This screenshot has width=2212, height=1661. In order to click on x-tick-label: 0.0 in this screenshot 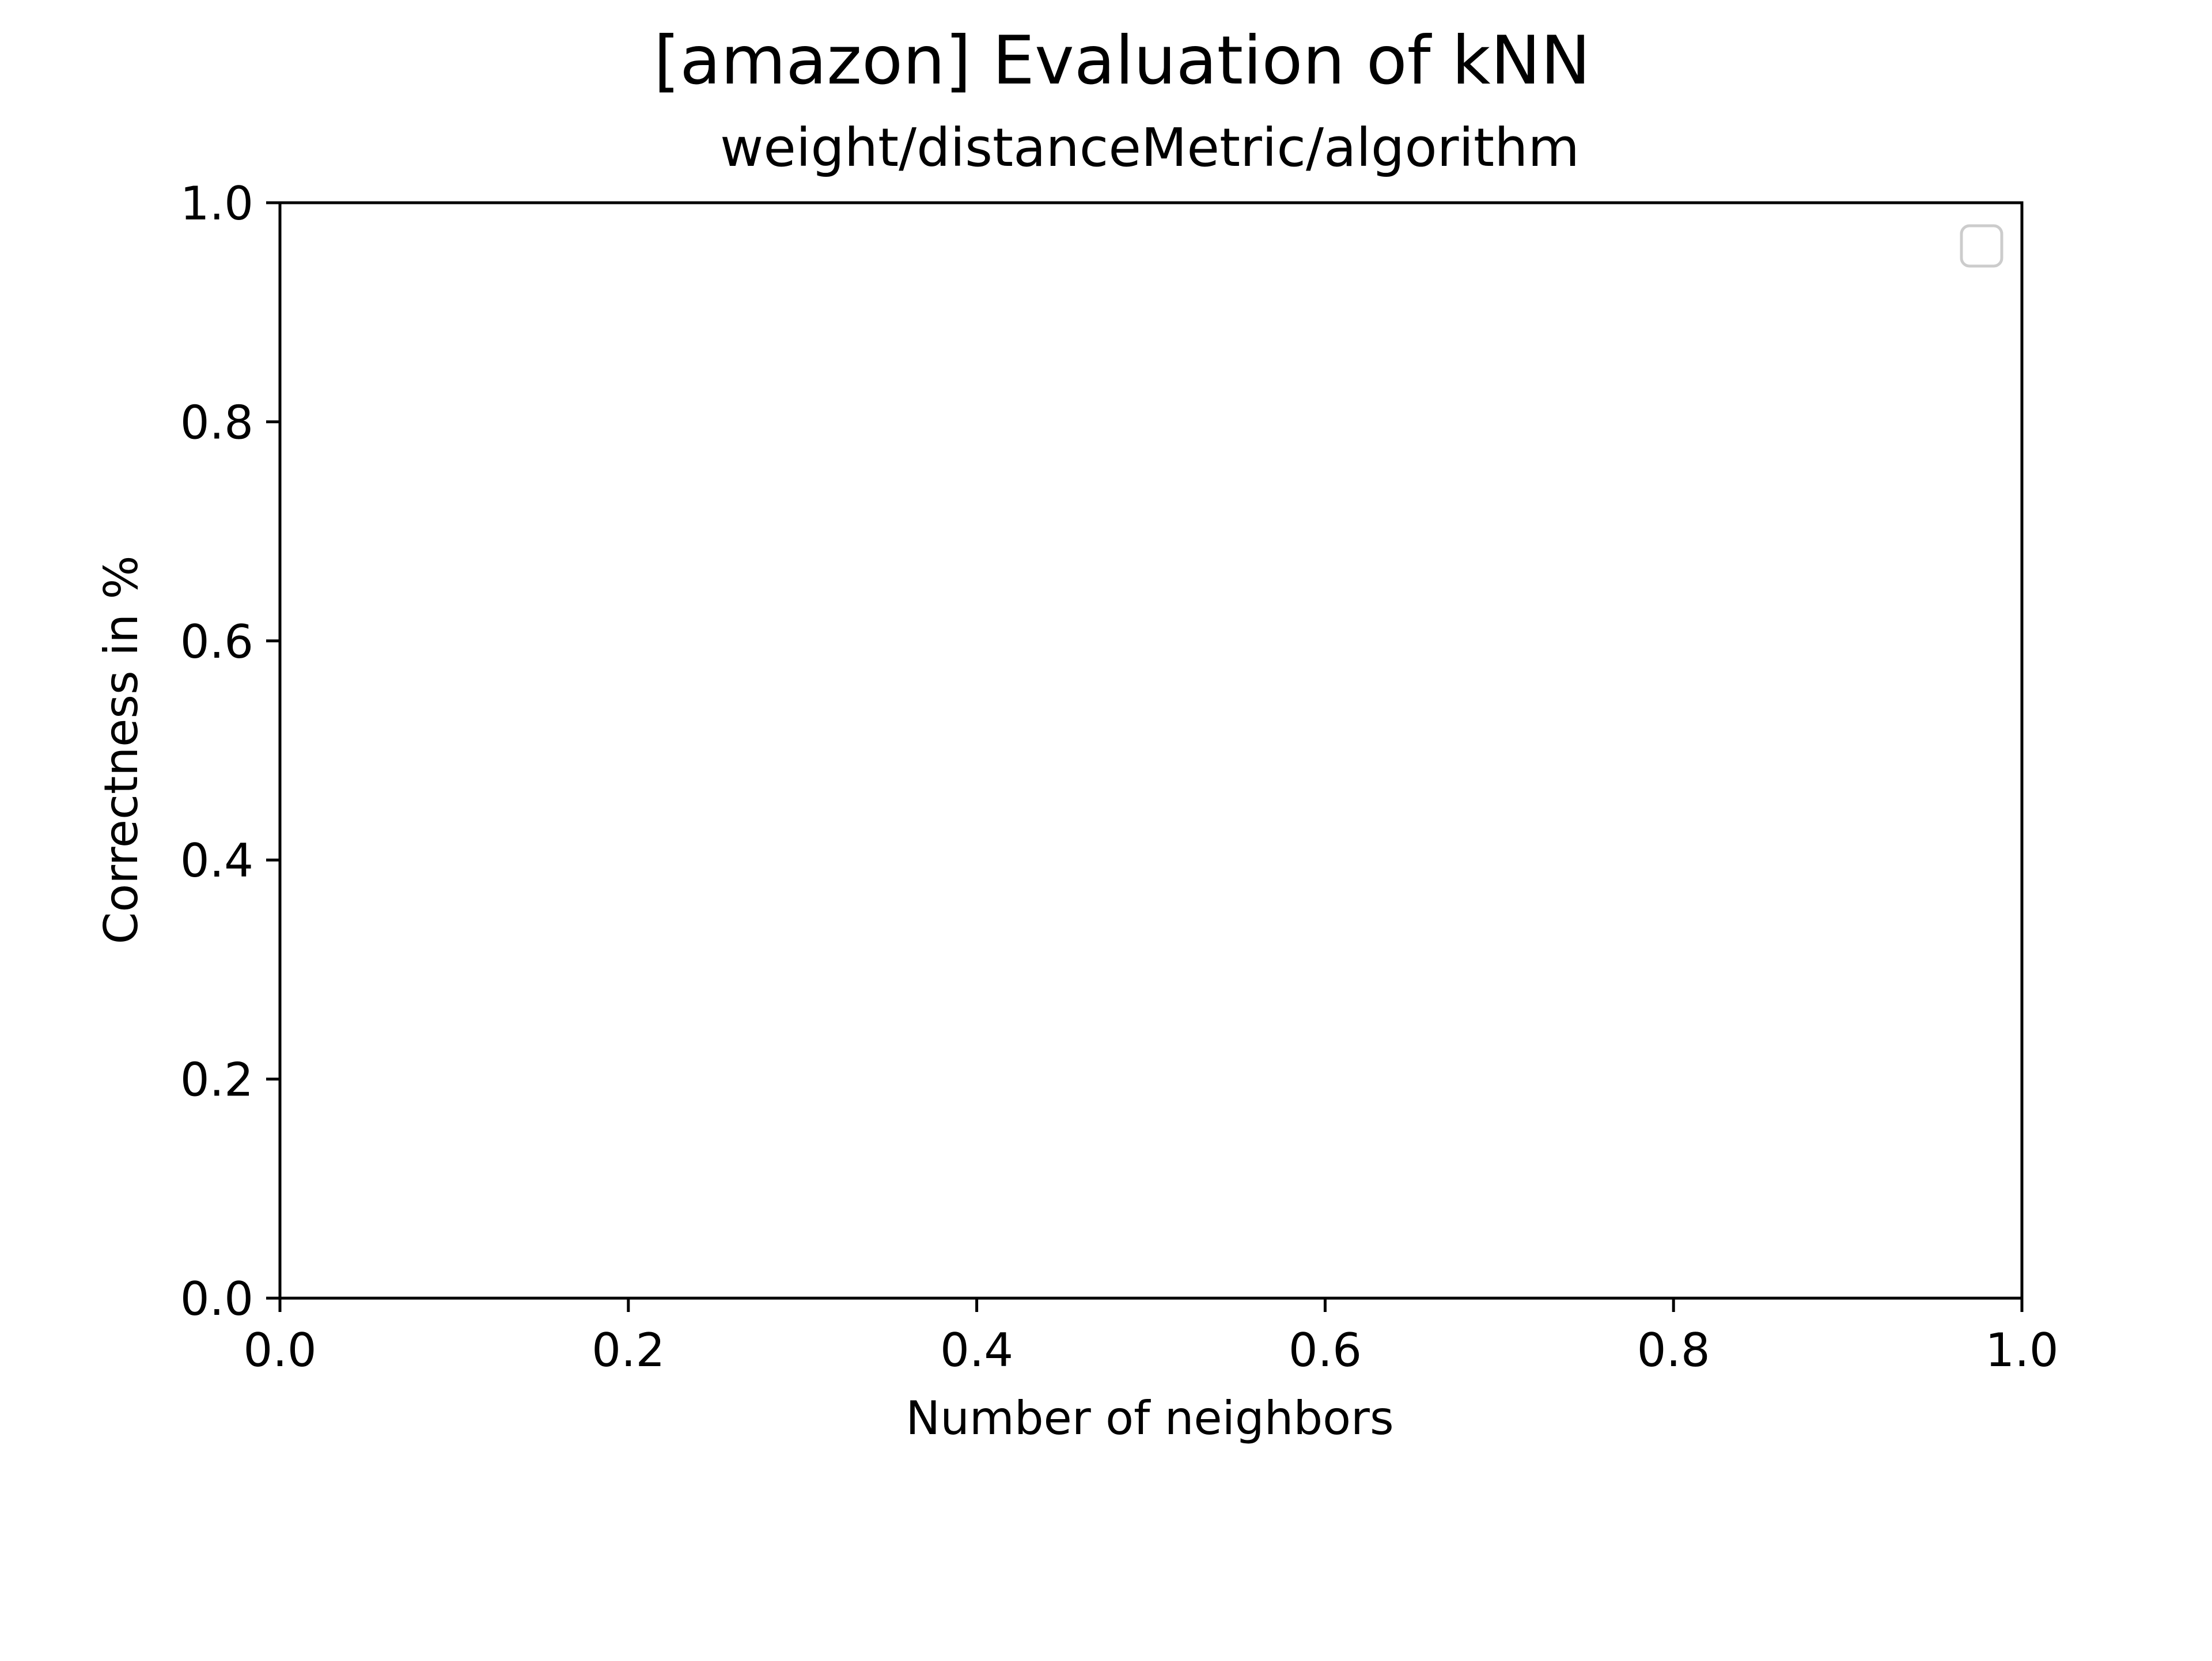, I will do `click(279, 1350)`.